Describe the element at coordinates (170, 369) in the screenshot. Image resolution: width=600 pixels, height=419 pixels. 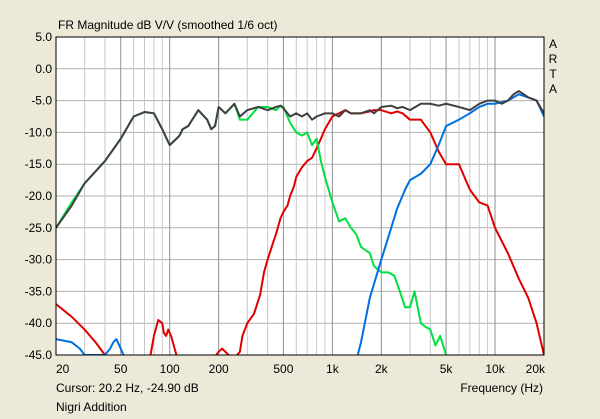
I see `x-tick-label: 100` at that location.